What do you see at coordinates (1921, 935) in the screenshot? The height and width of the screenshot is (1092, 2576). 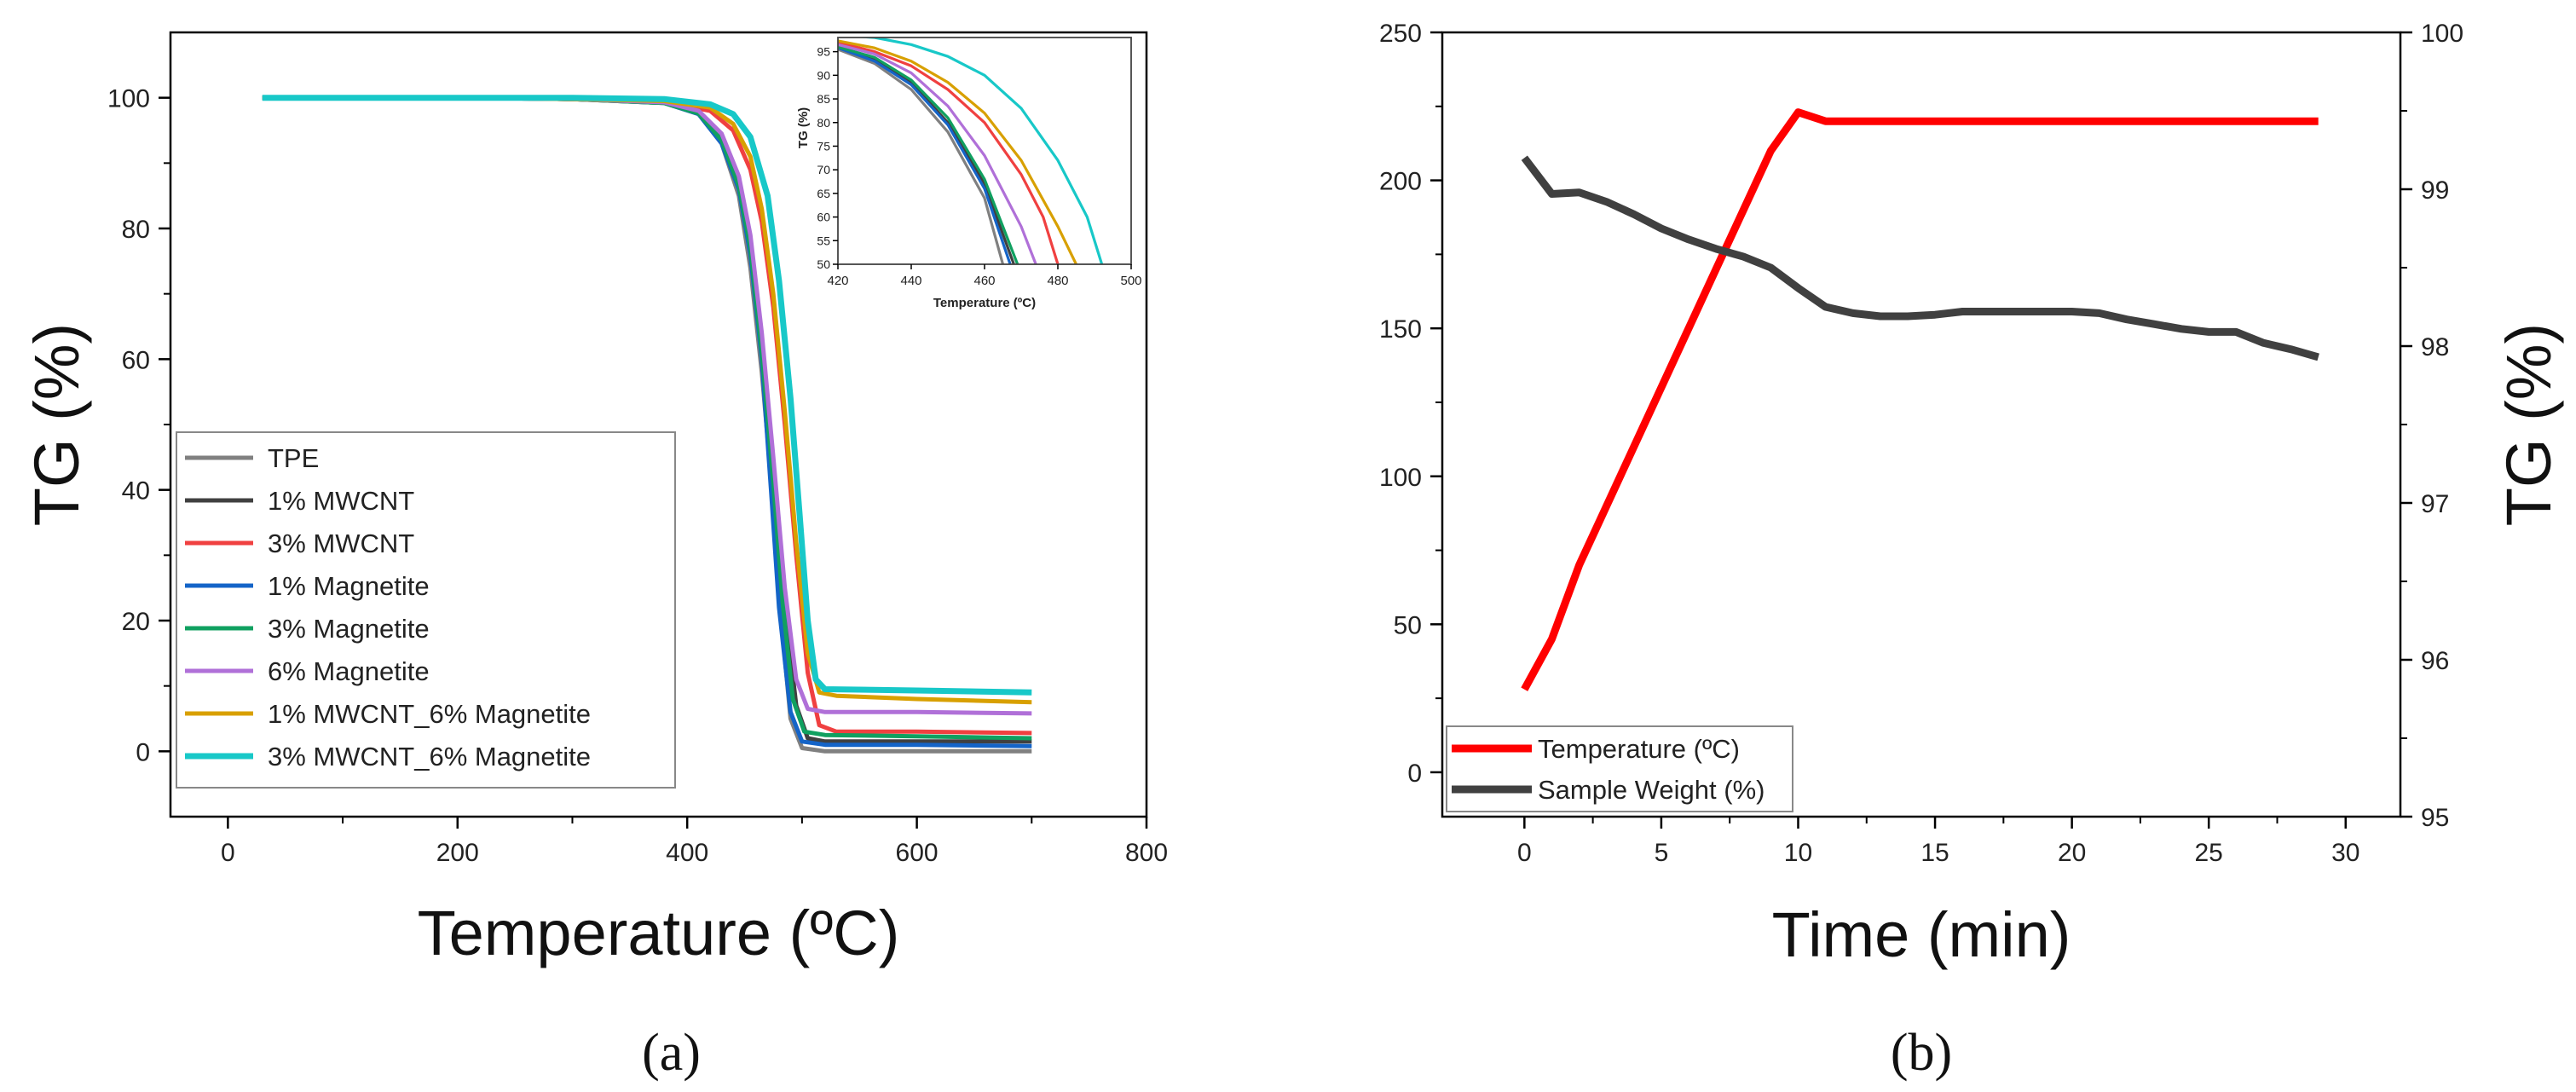 I see `x-axis-title: Time (min)` at bounding box center [1921, 935].